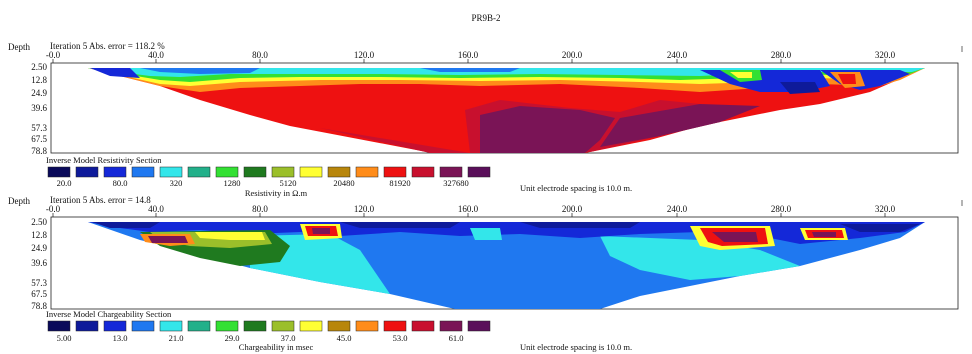 Image resolution: width=972 pixels, height=354 pixels. What do you see at coordinates (176, 338) in the screenshot?
I see `scale-label: 21.0` at bounding box center [176, 338].